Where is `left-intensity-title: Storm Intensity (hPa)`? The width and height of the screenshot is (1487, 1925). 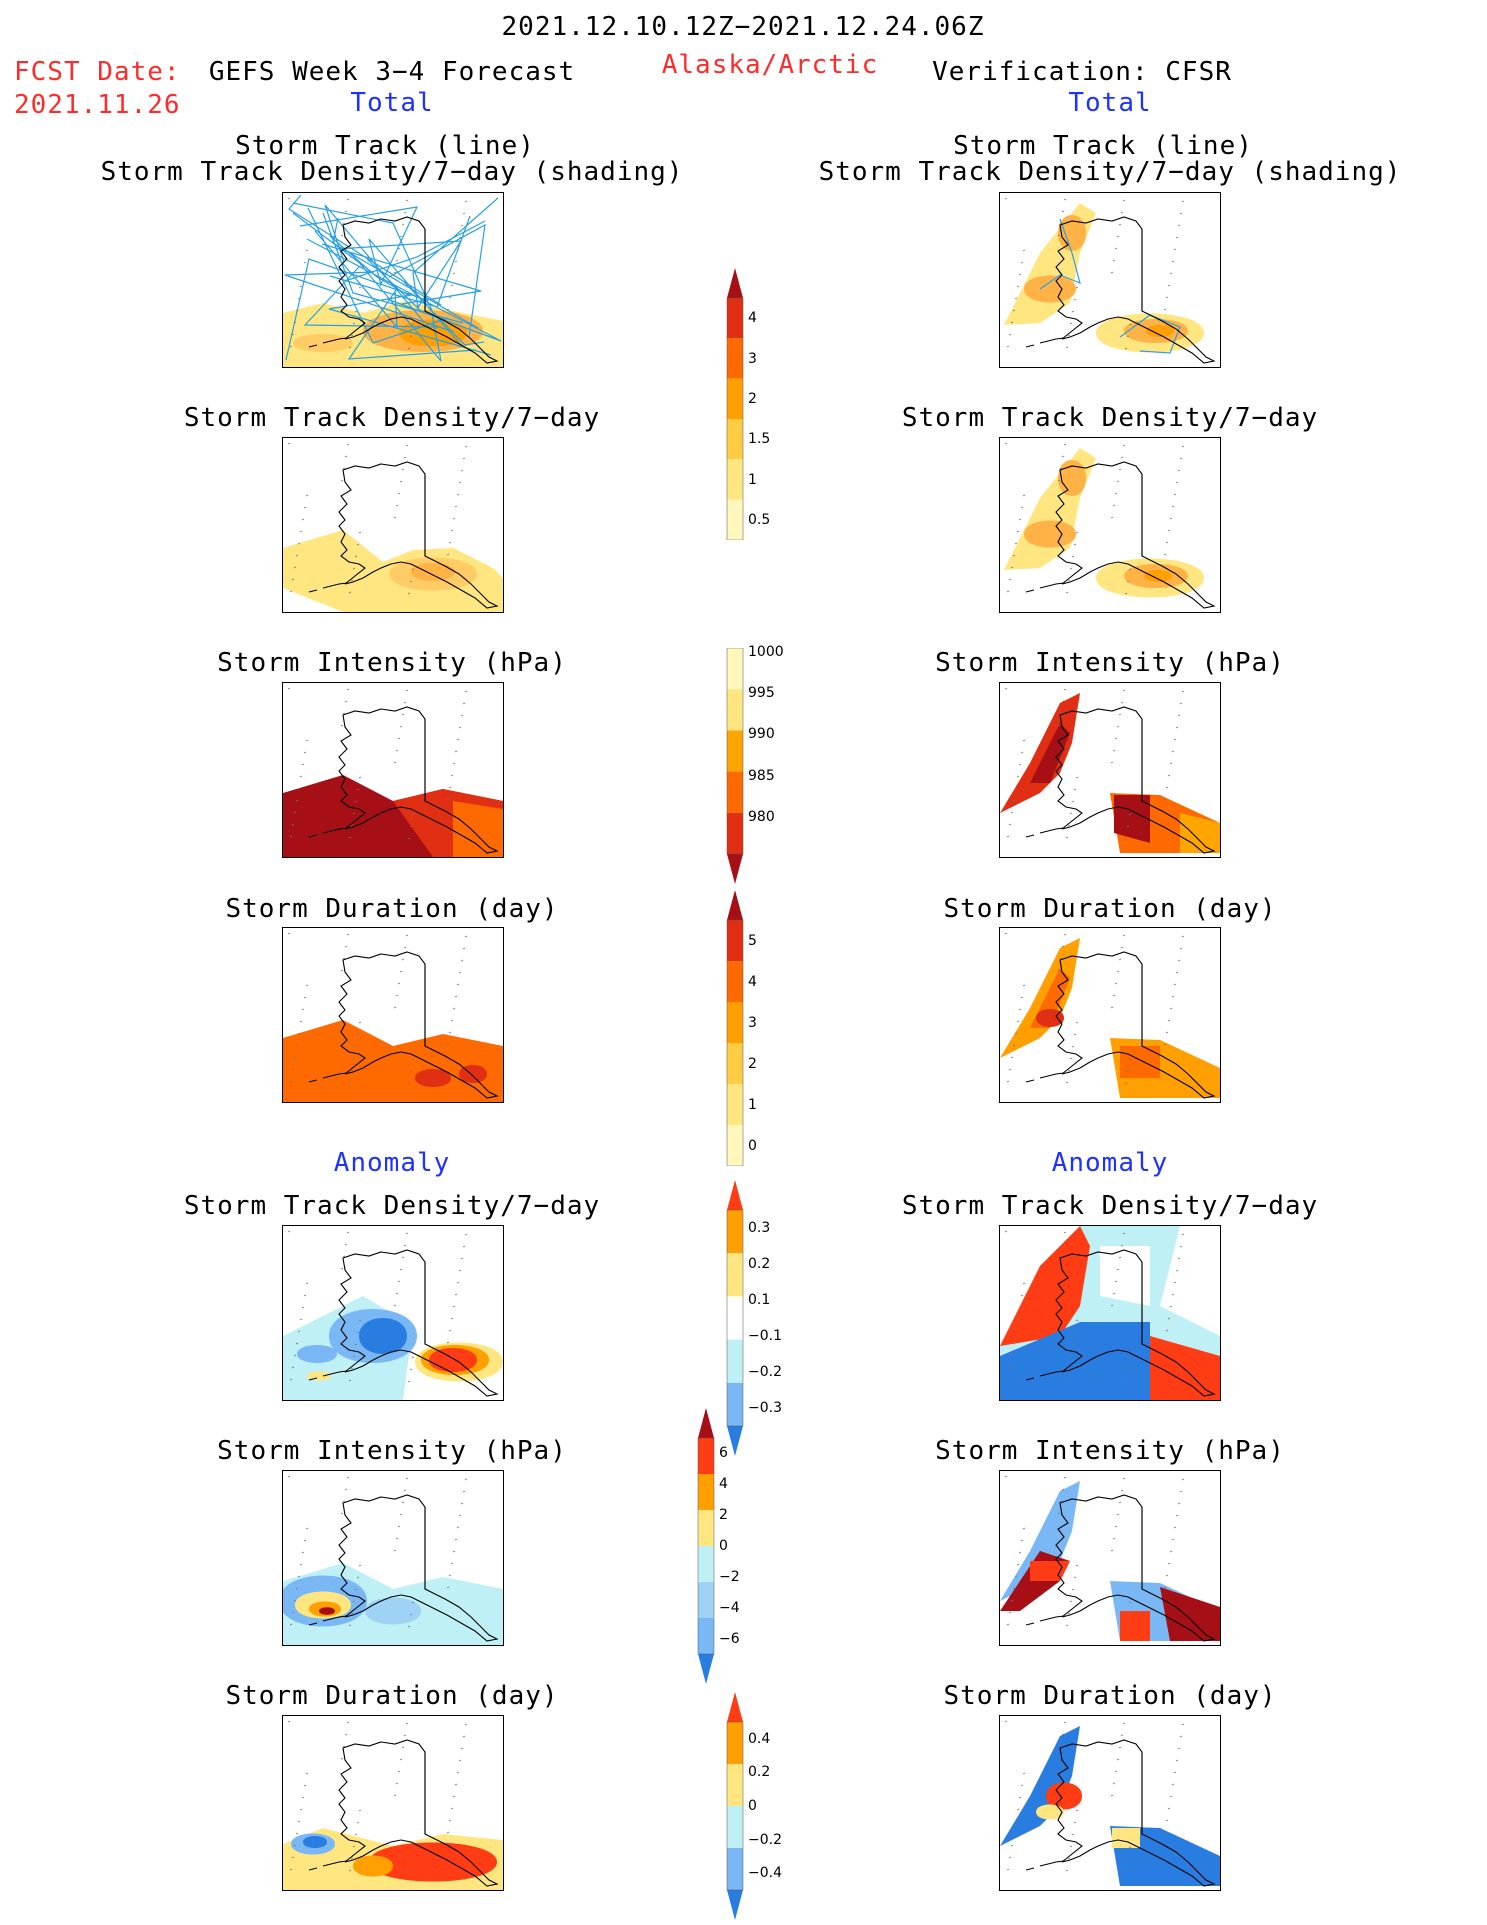 left-intensity-title: Storm Intensity (hPa) is located at coordinates (392, 663).